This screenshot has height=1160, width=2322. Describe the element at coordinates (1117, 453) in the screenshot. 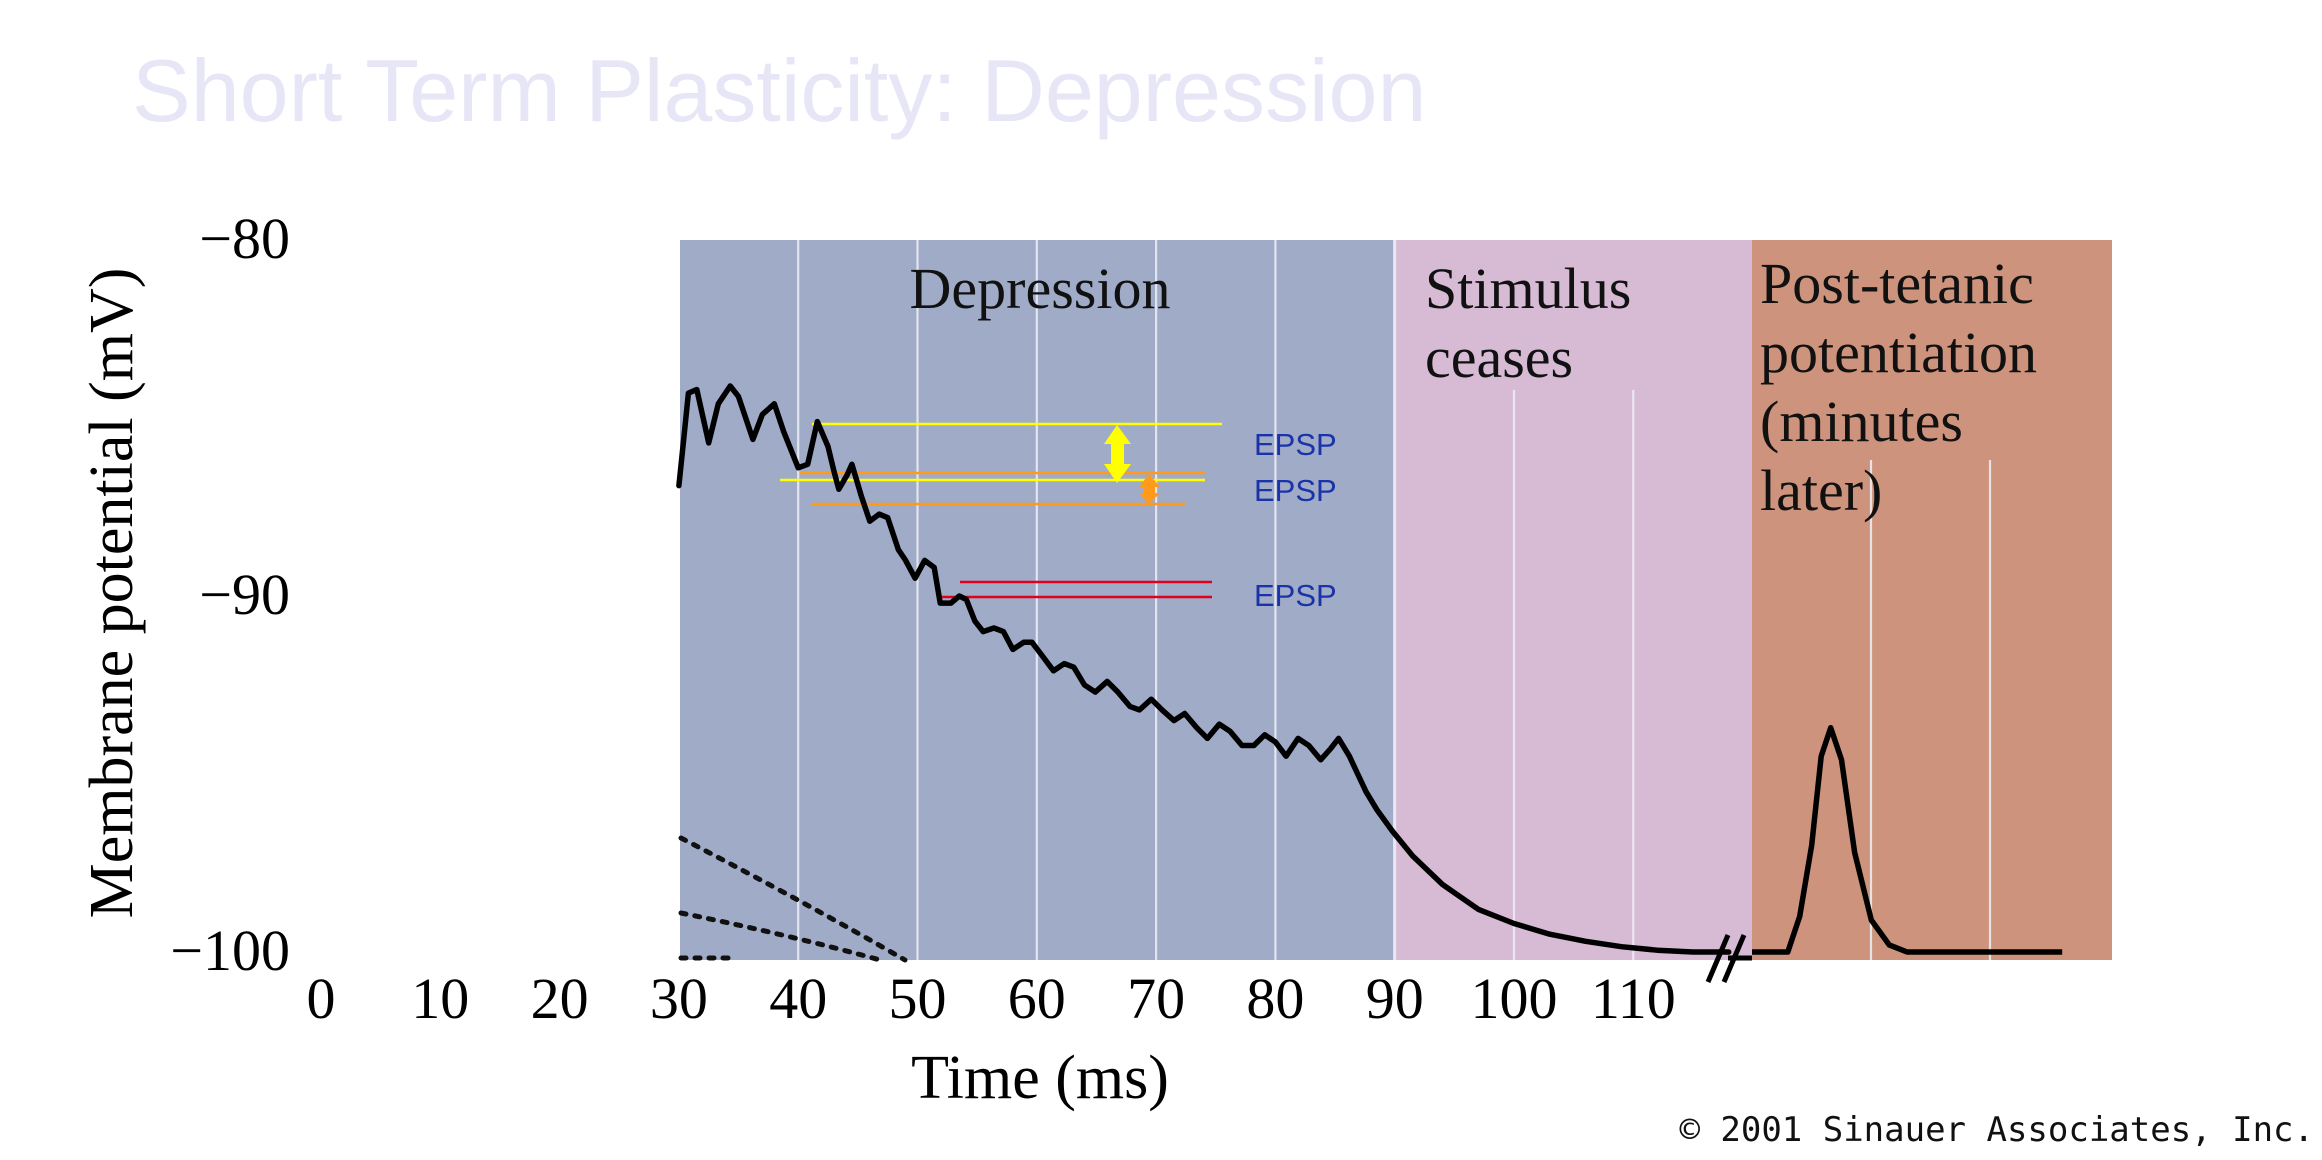

I see `epsp-yellow-arrow-shaft` at that location.